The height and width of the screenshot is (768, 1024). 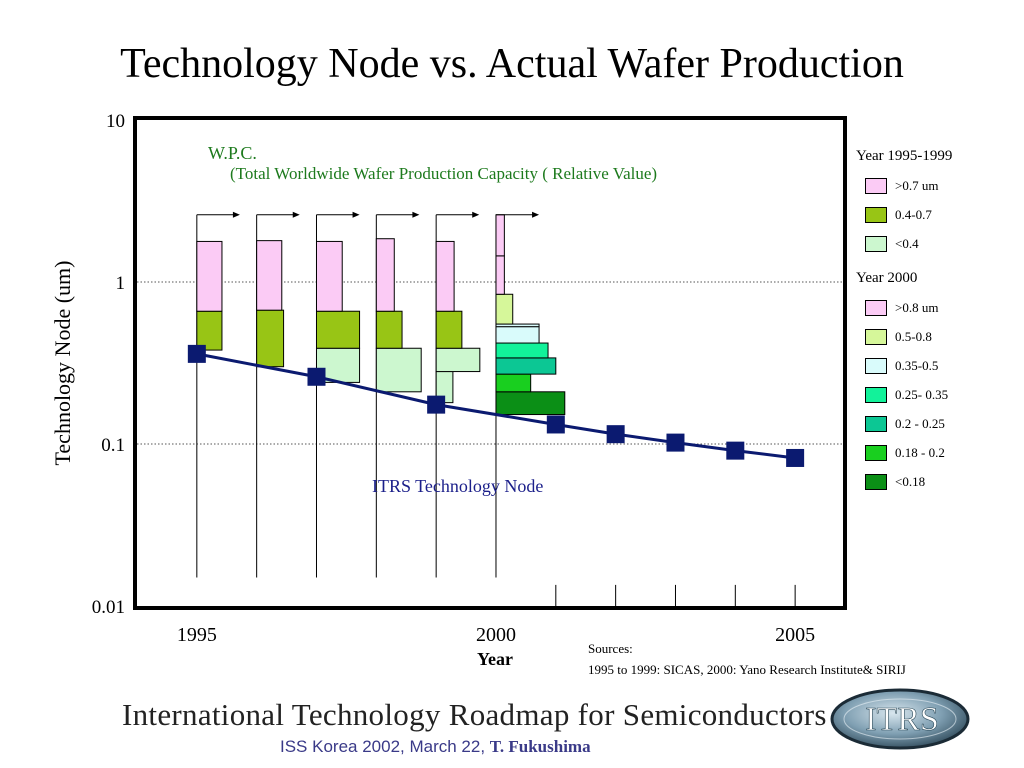 I want to click on legend-2000-title: Year 2000, so click(x=887, y=278).